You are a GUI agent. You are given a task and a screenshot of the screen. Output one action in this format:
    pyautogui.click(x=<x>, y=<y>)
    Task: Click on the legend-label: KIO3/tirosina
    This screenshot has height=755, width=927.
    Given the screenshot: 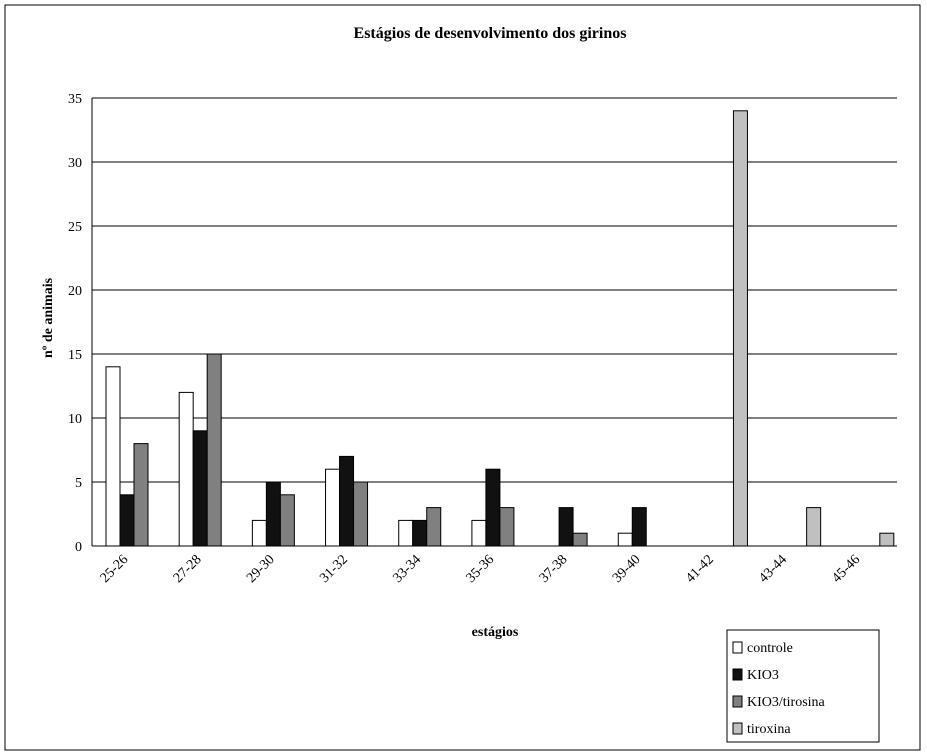 What is the action you would take?
    pyautogui.click(x=786, y=702)
    